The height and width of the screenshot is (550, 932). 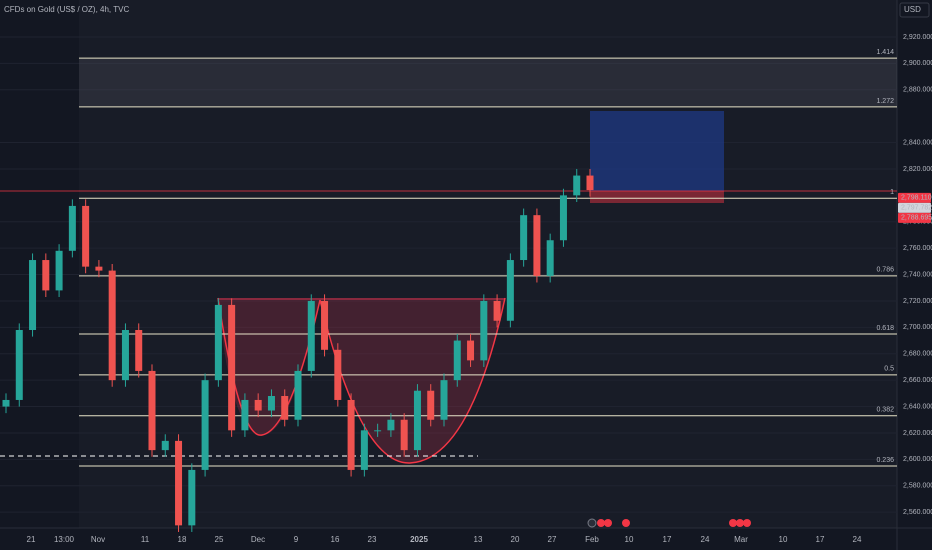 I want to click on currency: USD, so click(x=912, y=9).